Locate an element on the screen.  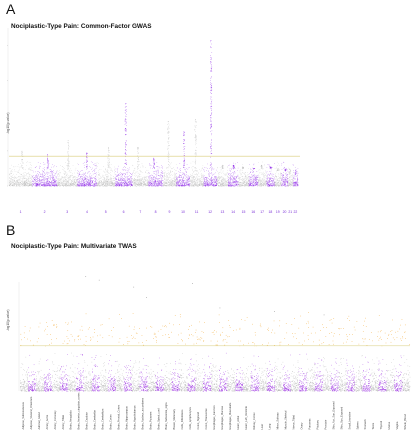
panel-a-letter: A is located at coordinates (11, 9).